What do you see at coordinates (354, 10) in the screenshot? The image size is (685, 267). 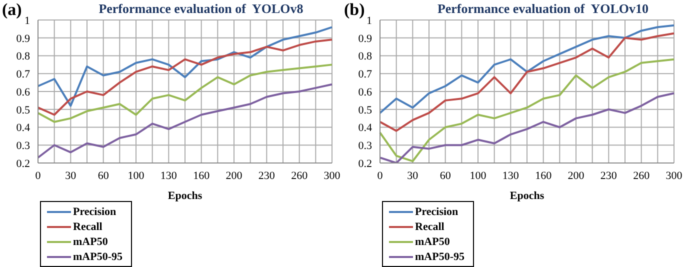 I see `text: (b)` at bounding box center [354, 10].